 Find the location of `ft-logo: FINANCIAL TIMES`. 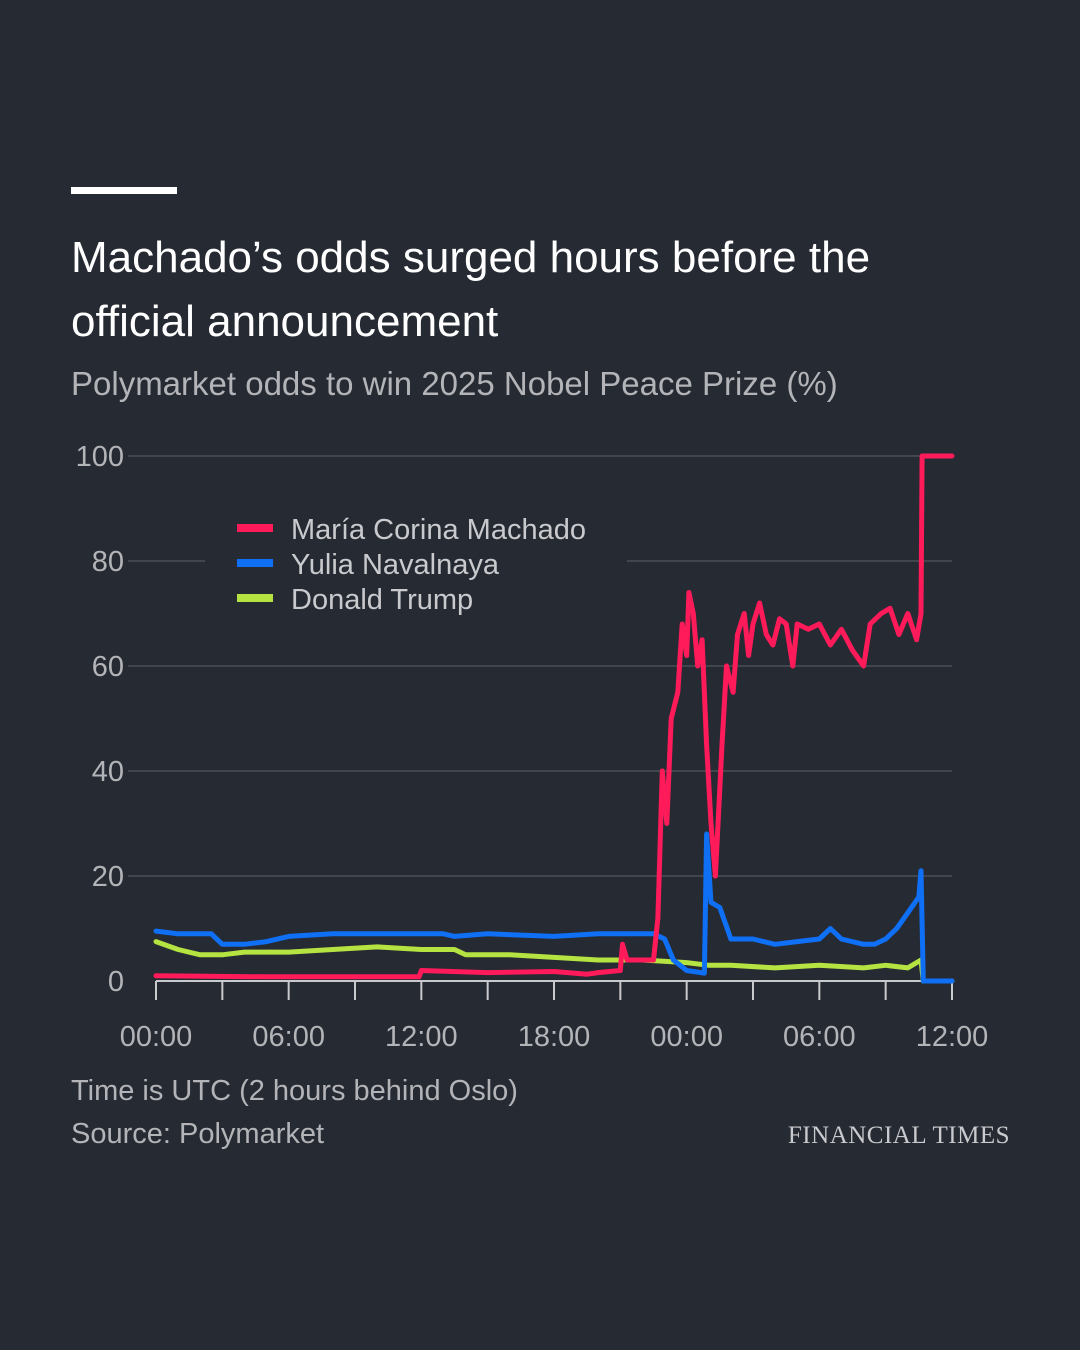

ft-logo: FINANCIAL TIMES is located at coordinates (898, 1135).